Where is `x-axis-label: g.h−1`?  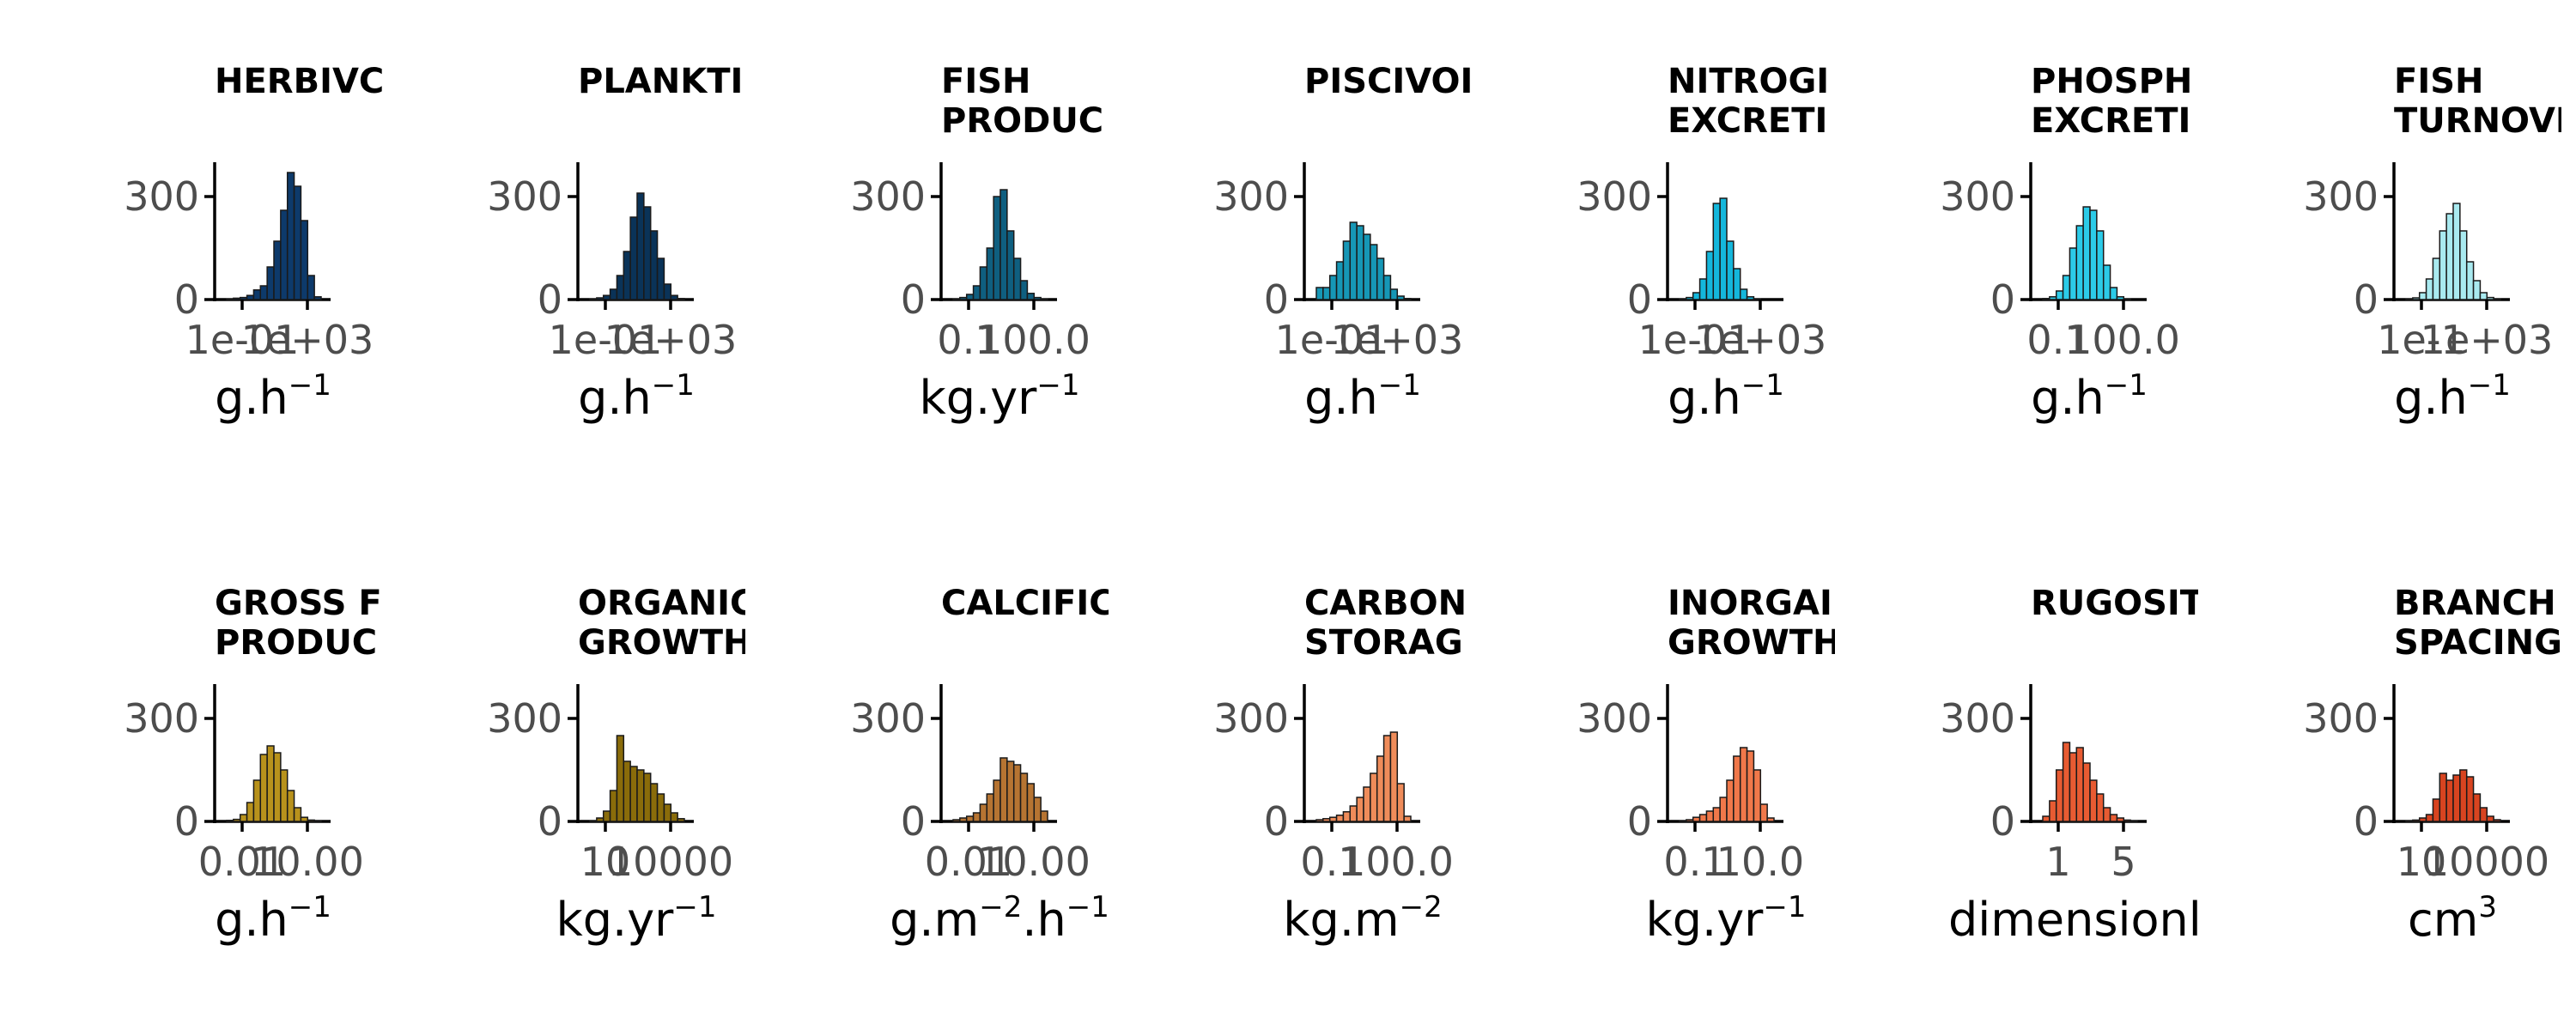 x-axis-label: g.h−1 is located at coordinates (273, 396).